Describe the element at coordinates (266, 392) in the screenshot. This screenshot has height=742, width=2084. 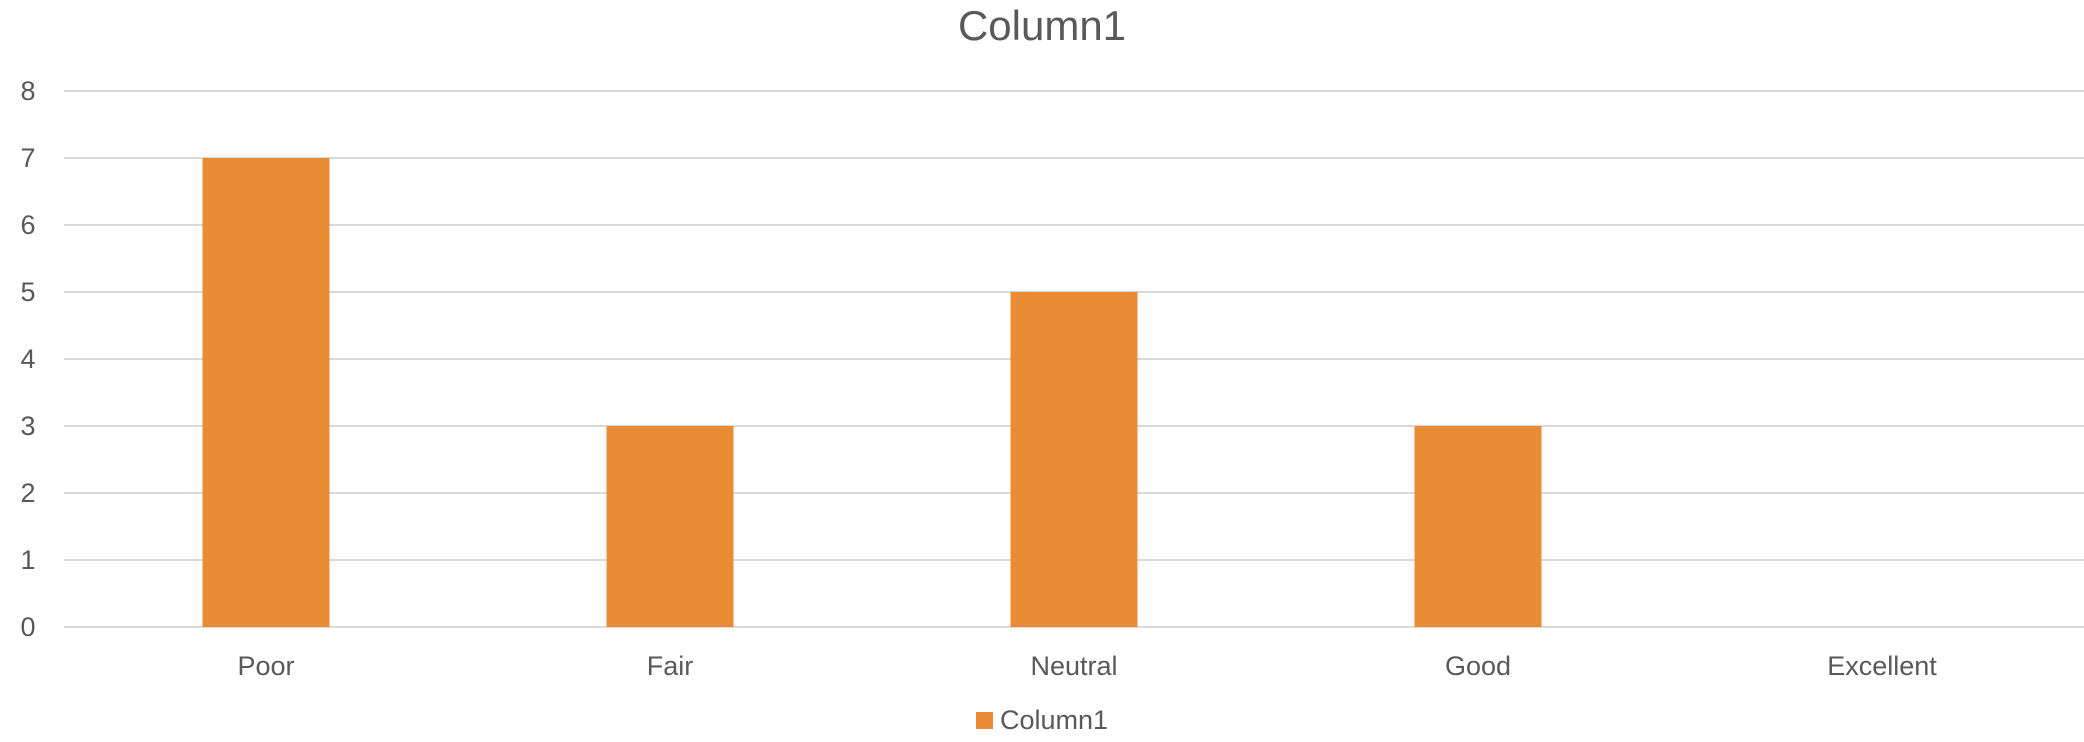
I see `bar-poor` at that location.